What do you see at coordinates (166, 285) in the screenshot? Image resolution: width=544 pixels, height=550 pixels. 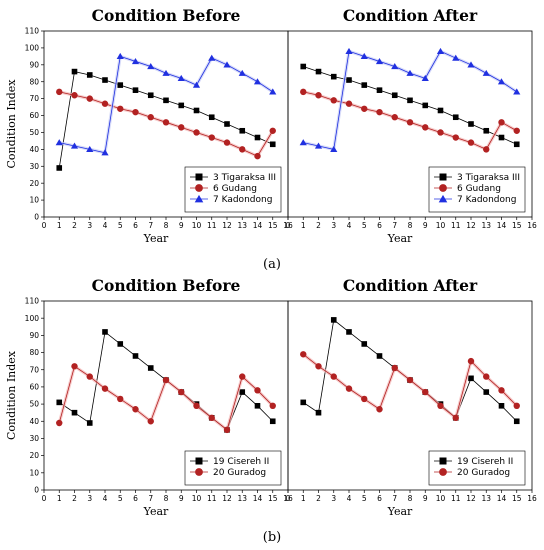 I see `chart-title: Condition Before` at bounding box center [166, 285].